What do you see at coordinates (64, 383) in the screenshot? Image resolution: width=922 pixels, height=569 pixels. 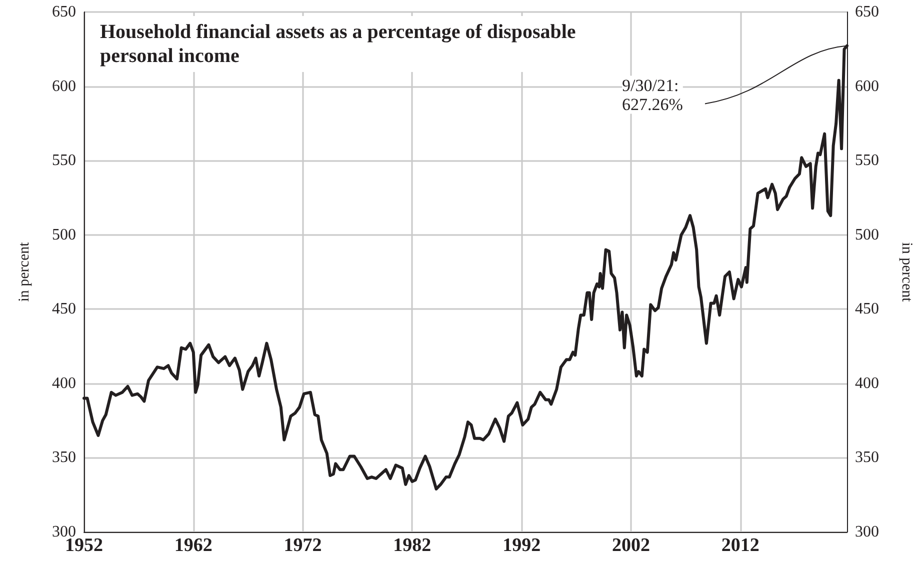 I see `y-tick-label: 400` at bounding box center [64, 383].